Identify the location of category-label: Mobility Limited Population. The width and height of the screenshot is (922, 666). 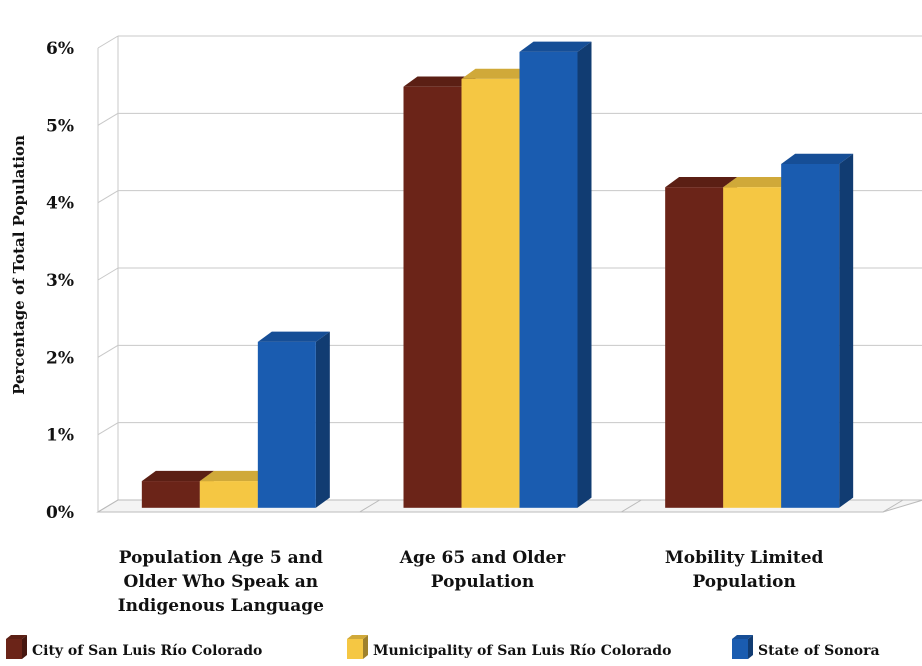
(744, 570).